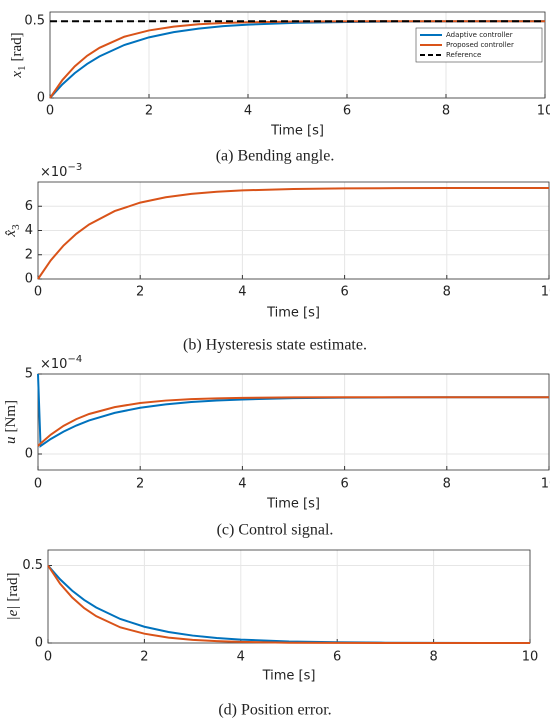  Describe the element at coordinates (274, 710) in the screenshot. I see `caption: (d) Position error.` at that location.